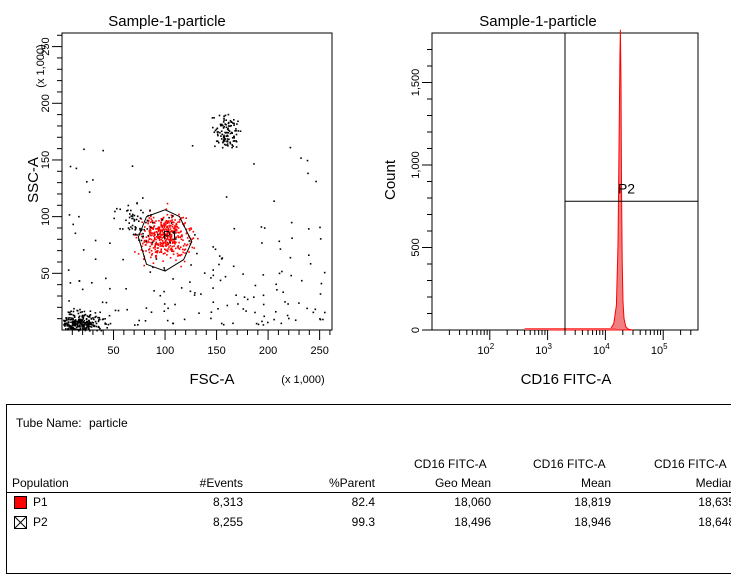 The height and width of the screenshot is (574, 731). What do you see at coordinates (570, 343) in the screenshot?
I see `histogram-x-ticks: 102 103 104 105` at bounding box center [570, 343].